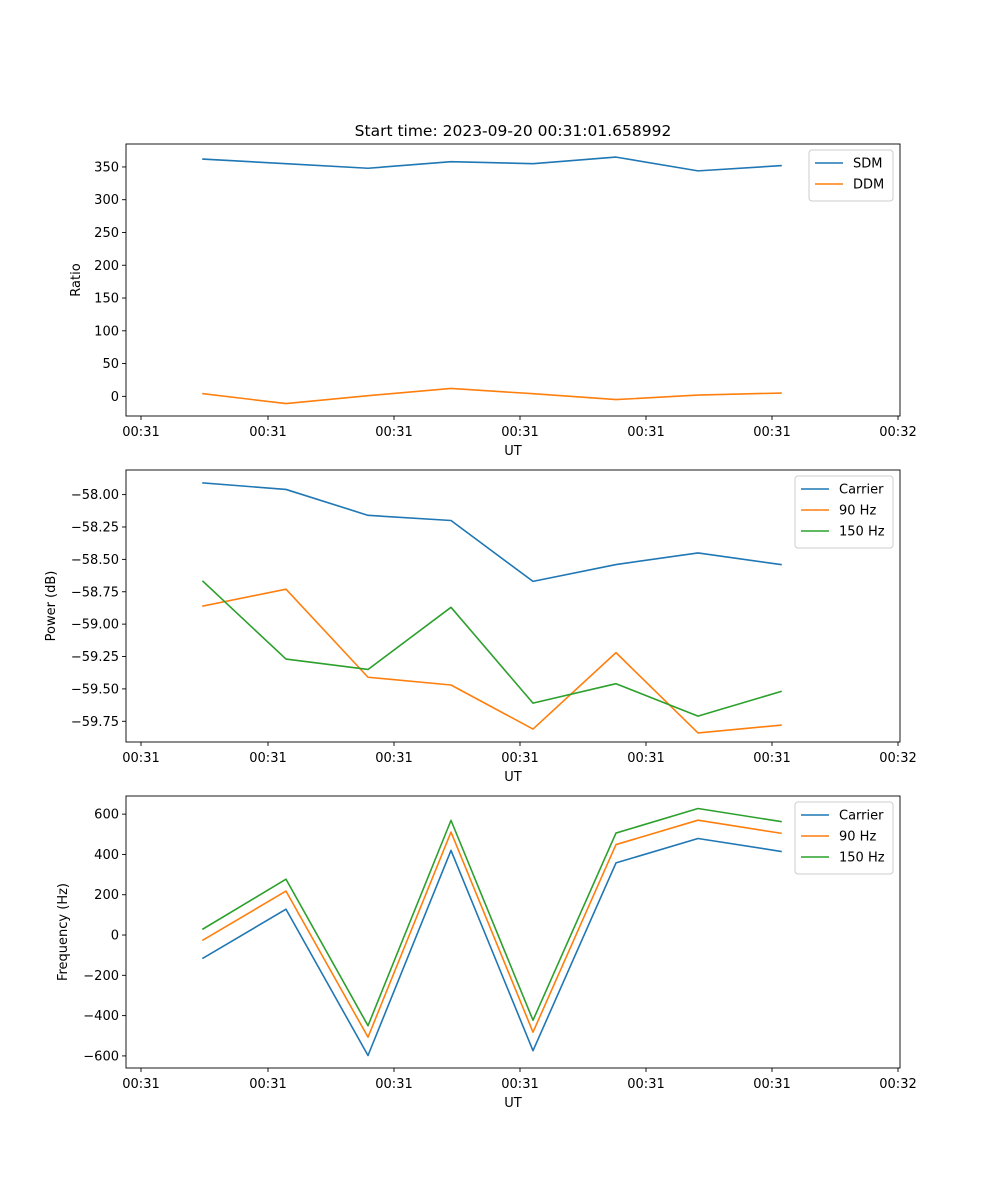 This screenshot has height=1200, width=1000. I want to click on y-tick-label: −58.25, so click(95, 527).